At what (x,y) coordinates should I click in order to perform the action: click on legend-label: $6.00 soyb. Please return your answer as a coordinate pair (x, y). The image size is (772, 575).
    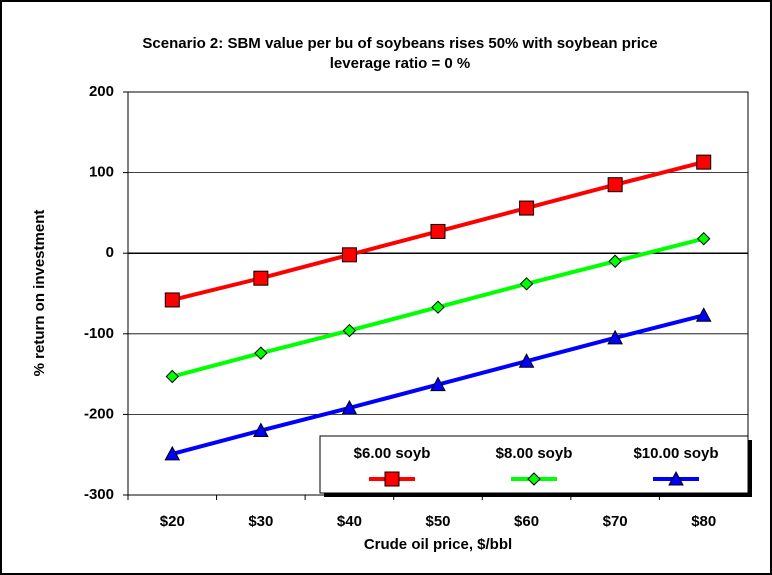
    Looking at the image, I should click on (392, 453).